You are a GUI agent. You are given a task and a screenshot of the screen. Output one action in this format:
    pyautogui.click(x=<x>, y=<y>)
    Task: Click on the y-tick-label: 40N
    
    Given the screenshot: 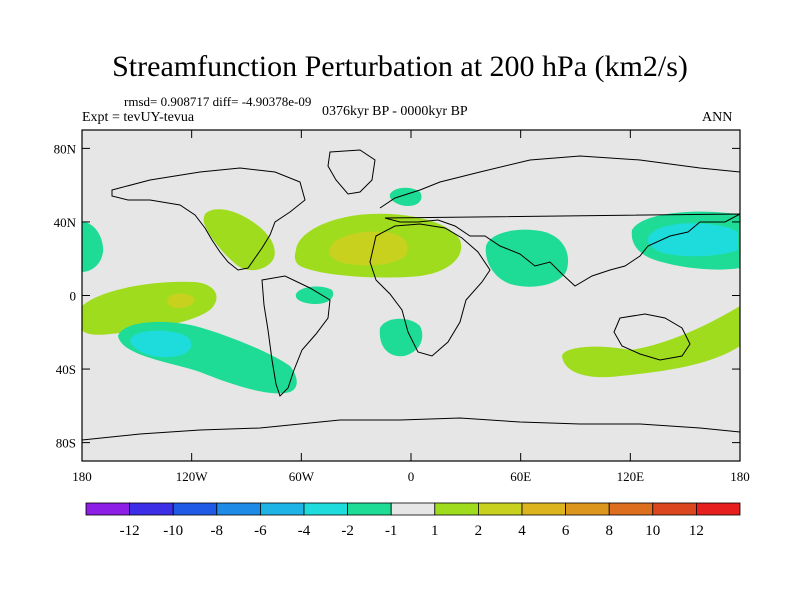 What is the action you would take?
    pyautogui.click(x=65, y=222)
    